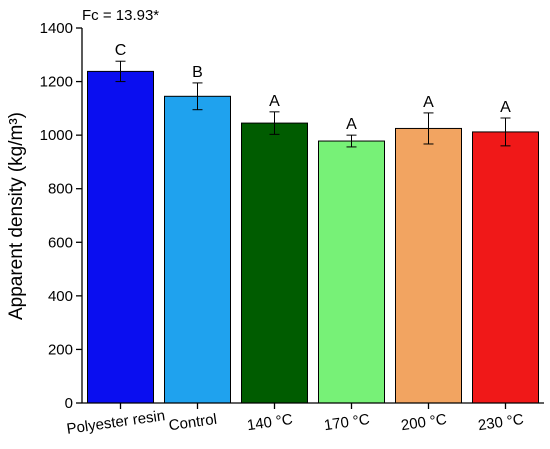 The image size is (550, 449). Describe the element at coordinates (16, 216) in the screenshot. I see `y-axis-title: Apparent density (kg/m³)` at that location.